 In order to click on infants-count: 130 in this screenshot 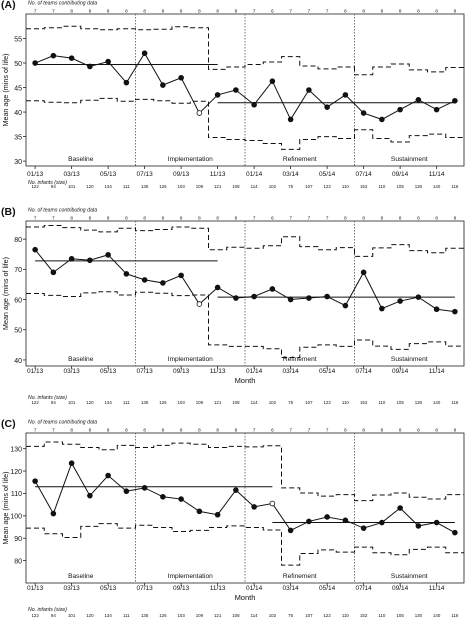, I will do `click(419, 402)`.